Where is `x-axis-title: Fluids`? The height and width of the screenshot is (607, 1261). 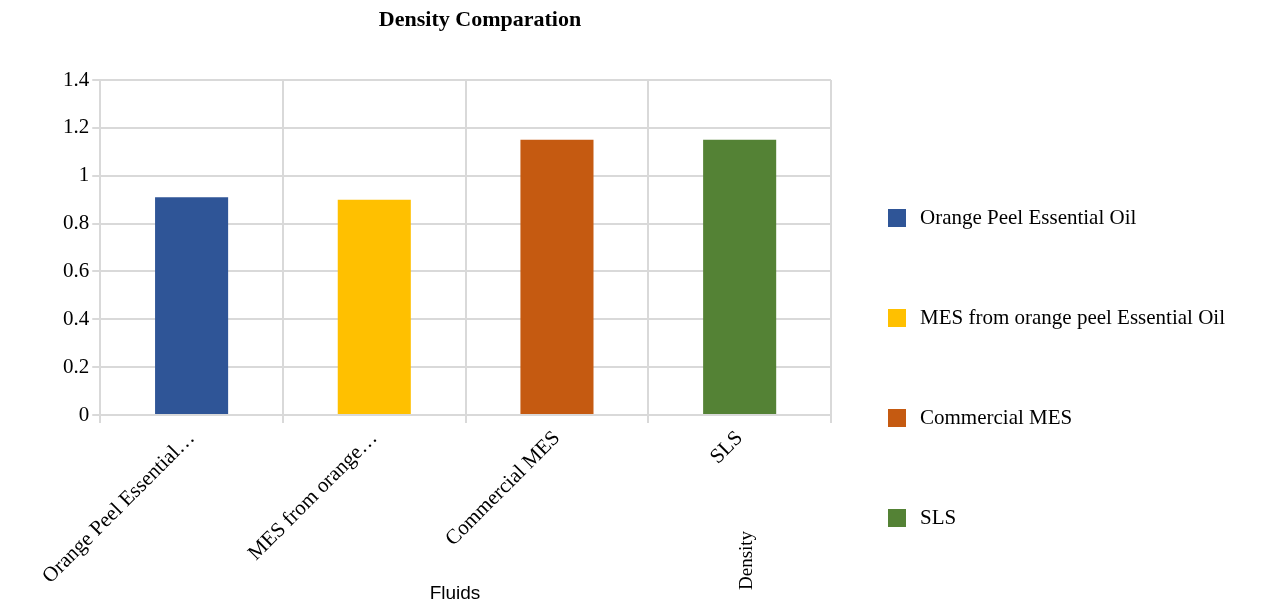
x-axis-title: Fluids is located at coordinates (455, 593).